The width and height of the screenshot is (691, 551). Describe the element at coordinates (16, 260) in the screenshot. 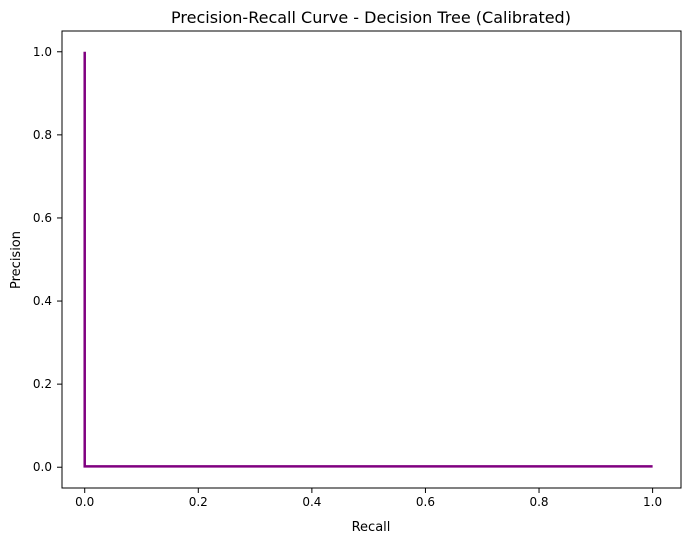

I see `y-axis-label: Precision` at that location.